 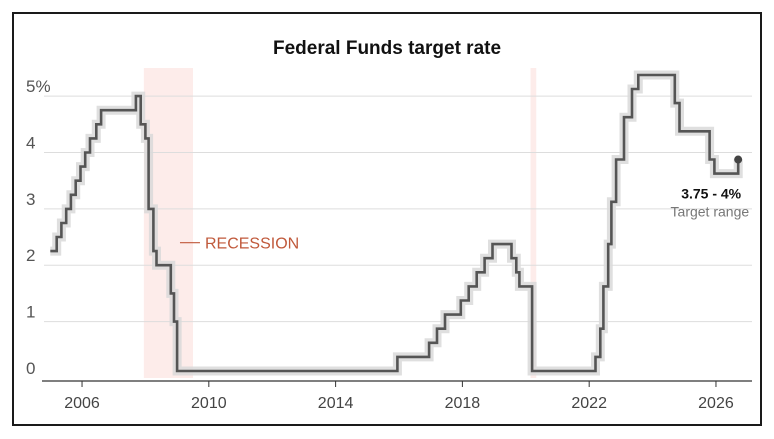 I want to click on y-tick-label-2: 2, so click(x=30, y=255).